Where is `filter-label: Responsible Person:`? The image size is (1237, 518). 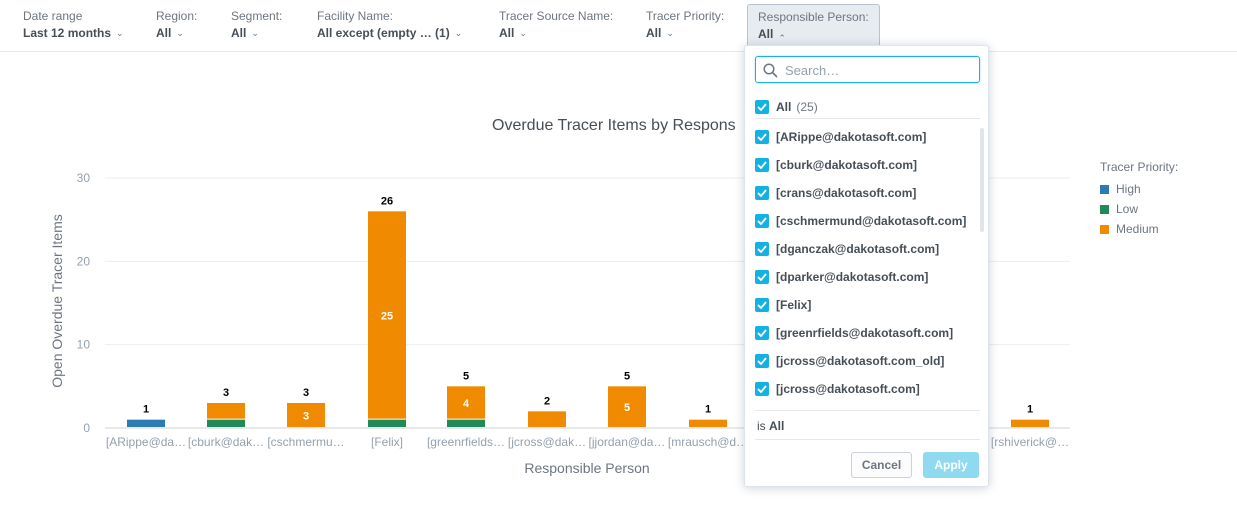 filter-label: Responsible Person: is located at coordinates (813, 17).